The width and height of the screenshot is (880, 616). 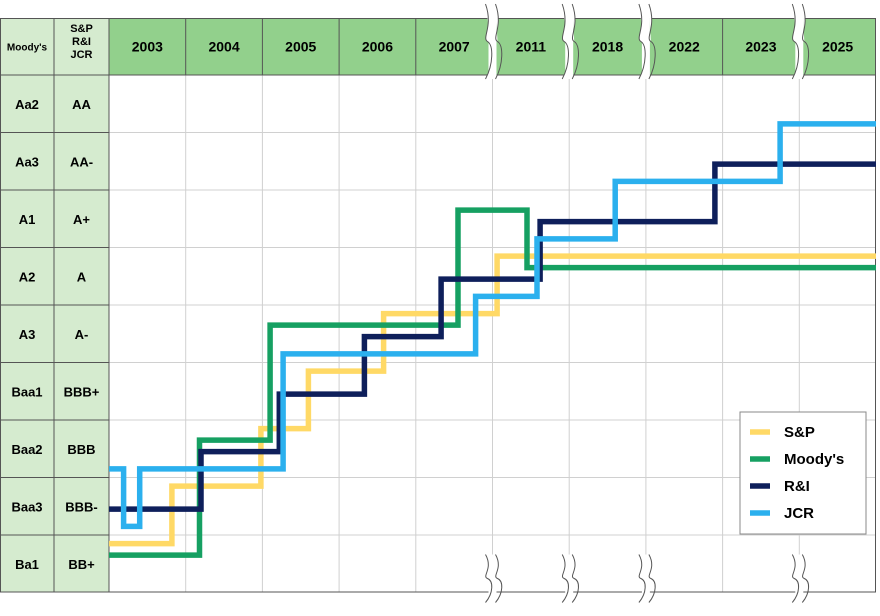 What do you see at coordinates (799, 513) in the screenshot?
I see `legend-label: JCR` at bounding box center [799, 513].